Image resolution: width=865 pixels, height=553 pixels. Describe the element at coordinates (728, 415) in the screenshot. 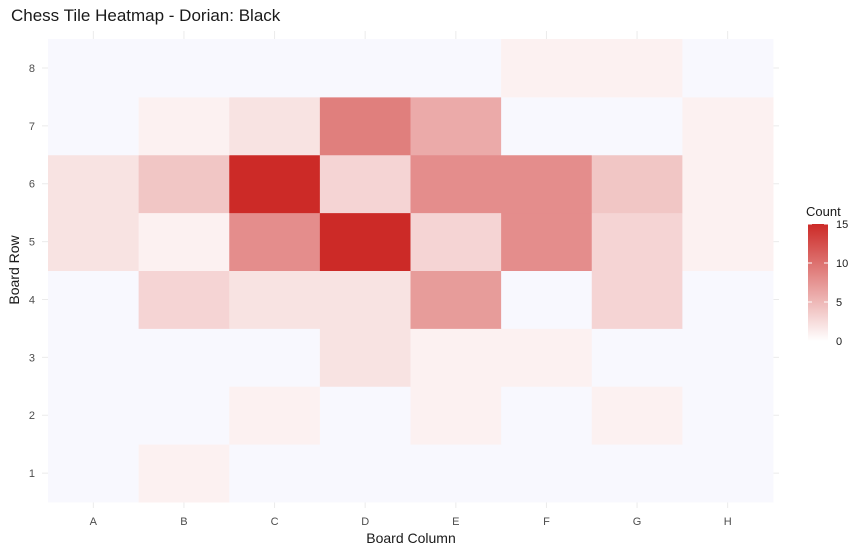

I see `heatmap-cell-h2` at that location.